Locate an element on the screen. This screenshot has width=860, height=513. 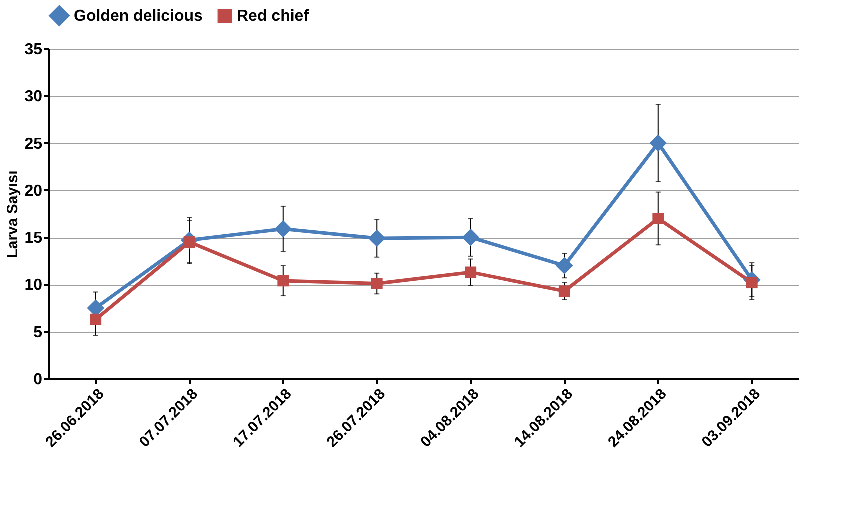
y-tick-label: 20 is located at coordinates (33, 191).